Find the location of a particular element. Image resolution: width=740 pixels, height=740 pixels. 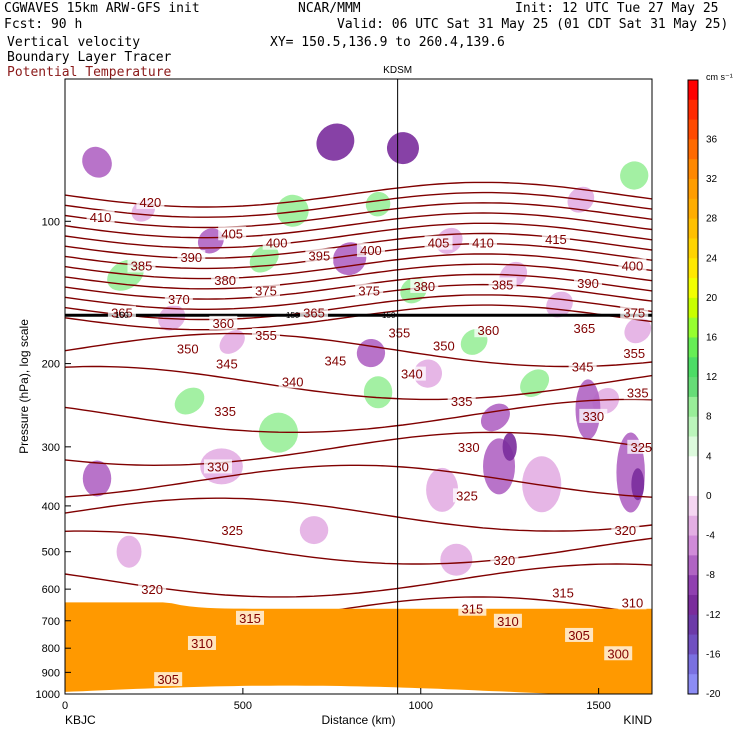

y-axis-label: Pressure (hPa), log scale is located at coordinates (24, 386).